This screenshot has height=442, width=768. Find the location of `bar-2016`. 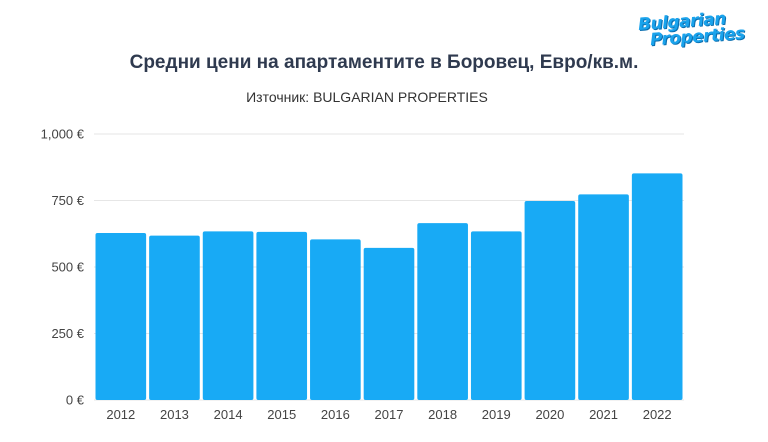

bar-2016 is located at coordinates (335, 319).